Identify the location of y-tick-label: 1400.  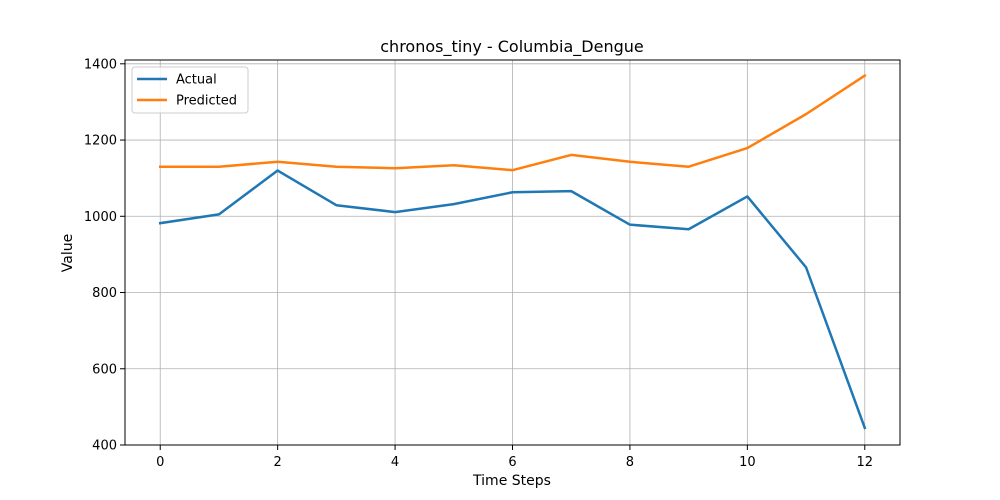
(100, 64).